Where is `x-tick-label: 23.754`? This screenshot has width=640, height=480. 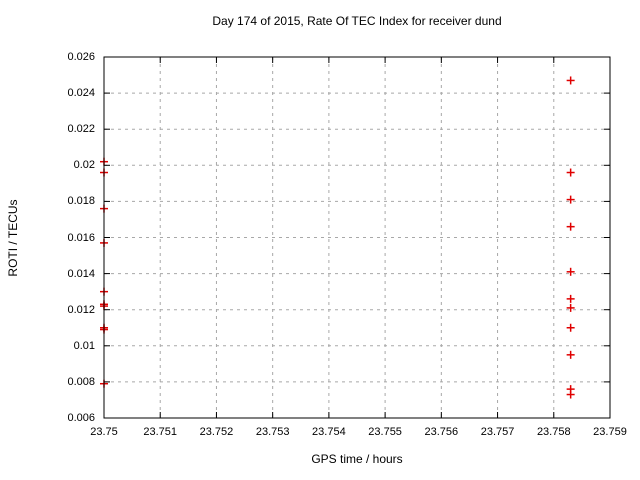 x-tick-label: 23.754 is located at coordinates (329, 432).